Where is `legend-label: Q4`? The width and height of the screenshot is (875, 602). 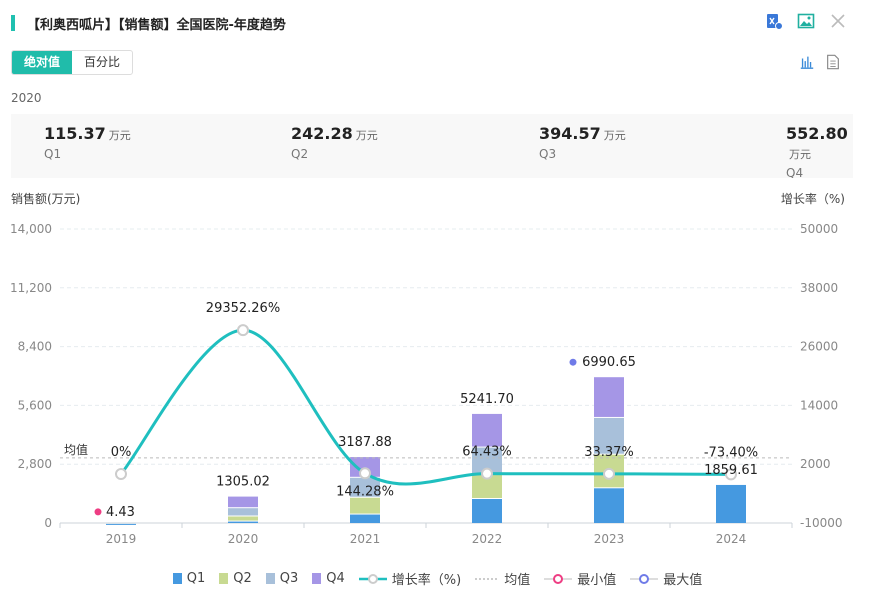
legend-label: Q4 is located at coordinates (335, 578).